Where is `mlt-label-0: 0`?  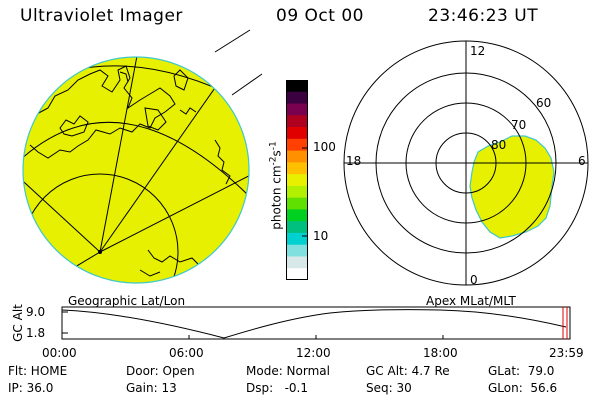 mlt-label-0: 0 is located at coordinates (474, 280).